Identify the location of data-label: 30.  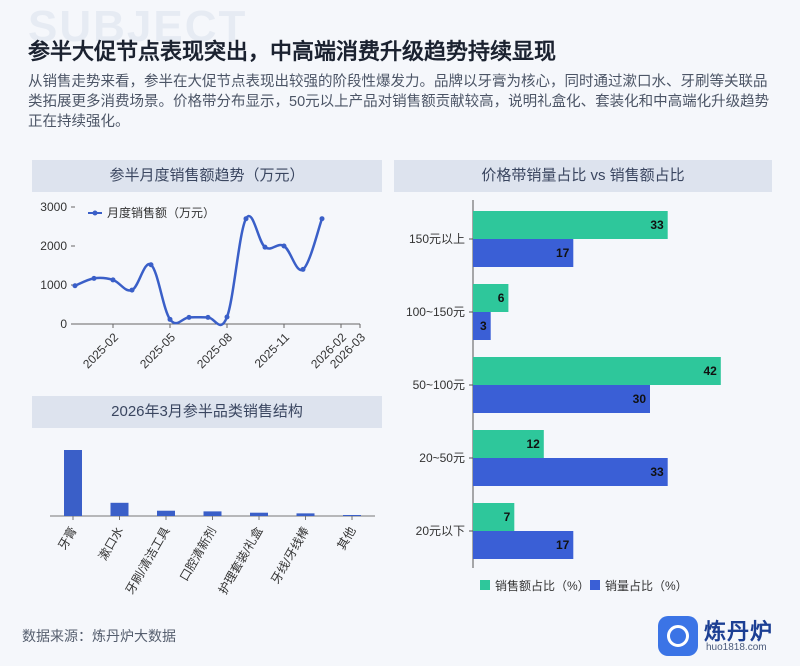
(640, 399).